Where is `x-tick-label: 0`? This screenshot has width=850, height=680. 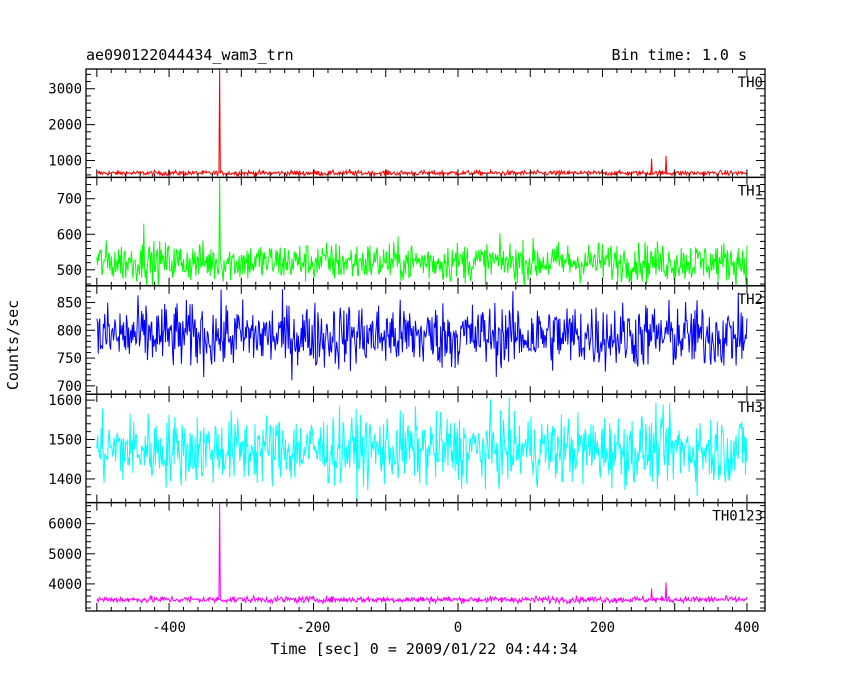 x-tick-label: 0 is located at coordinates (458, 628).